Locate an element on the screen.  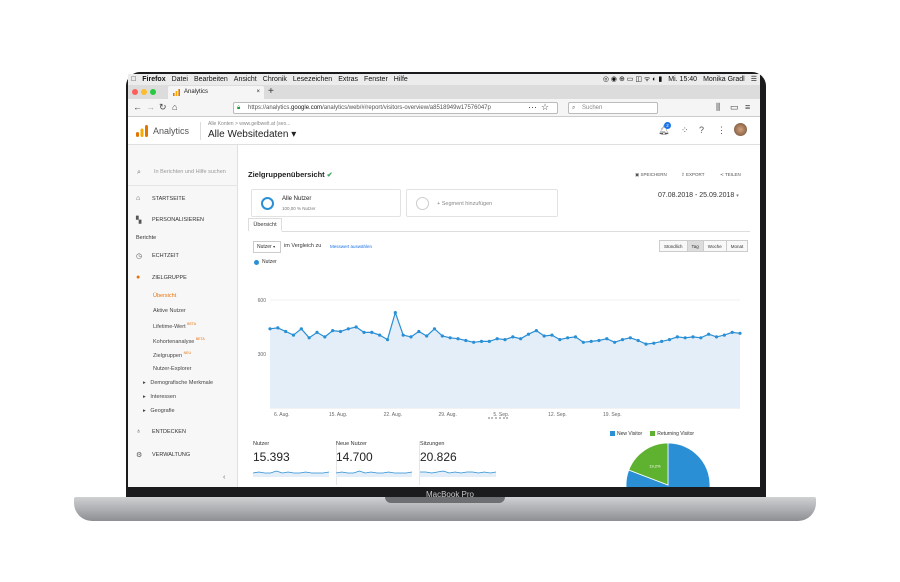
save-button: ▣ SPEICHERN is located at coordinates (651, 175).